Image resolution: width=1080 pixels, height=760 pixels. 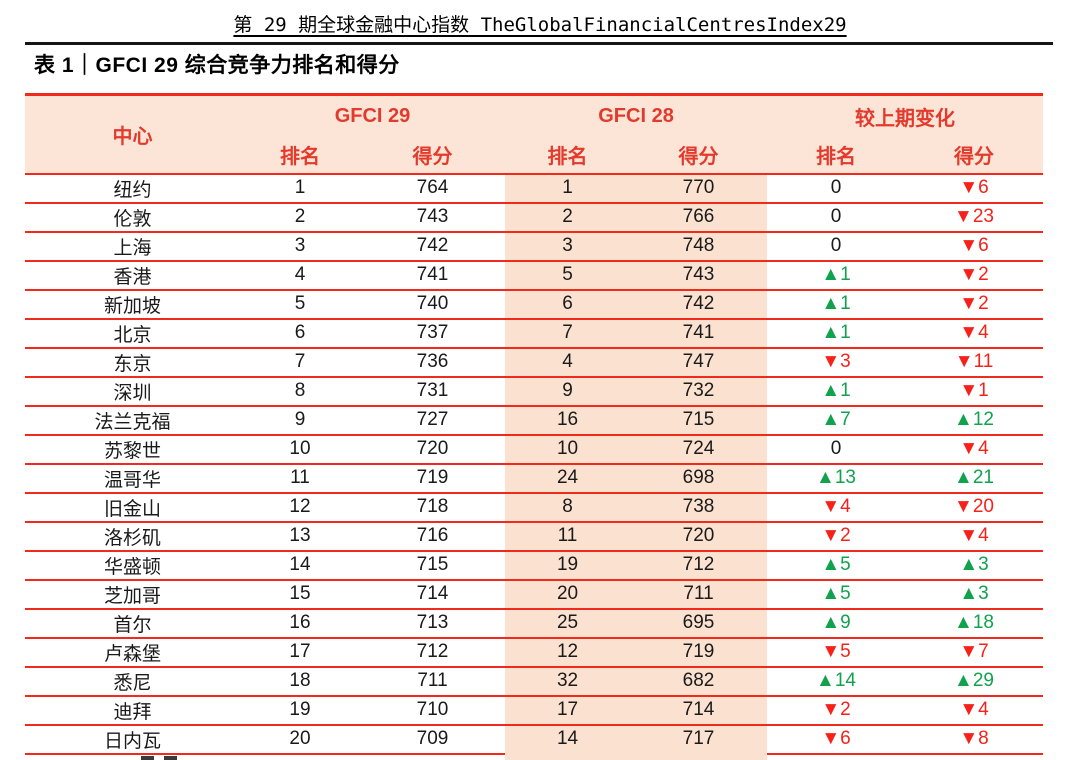 I want to click on gfci28-score-cell: 712, so click(x=699, y=565).